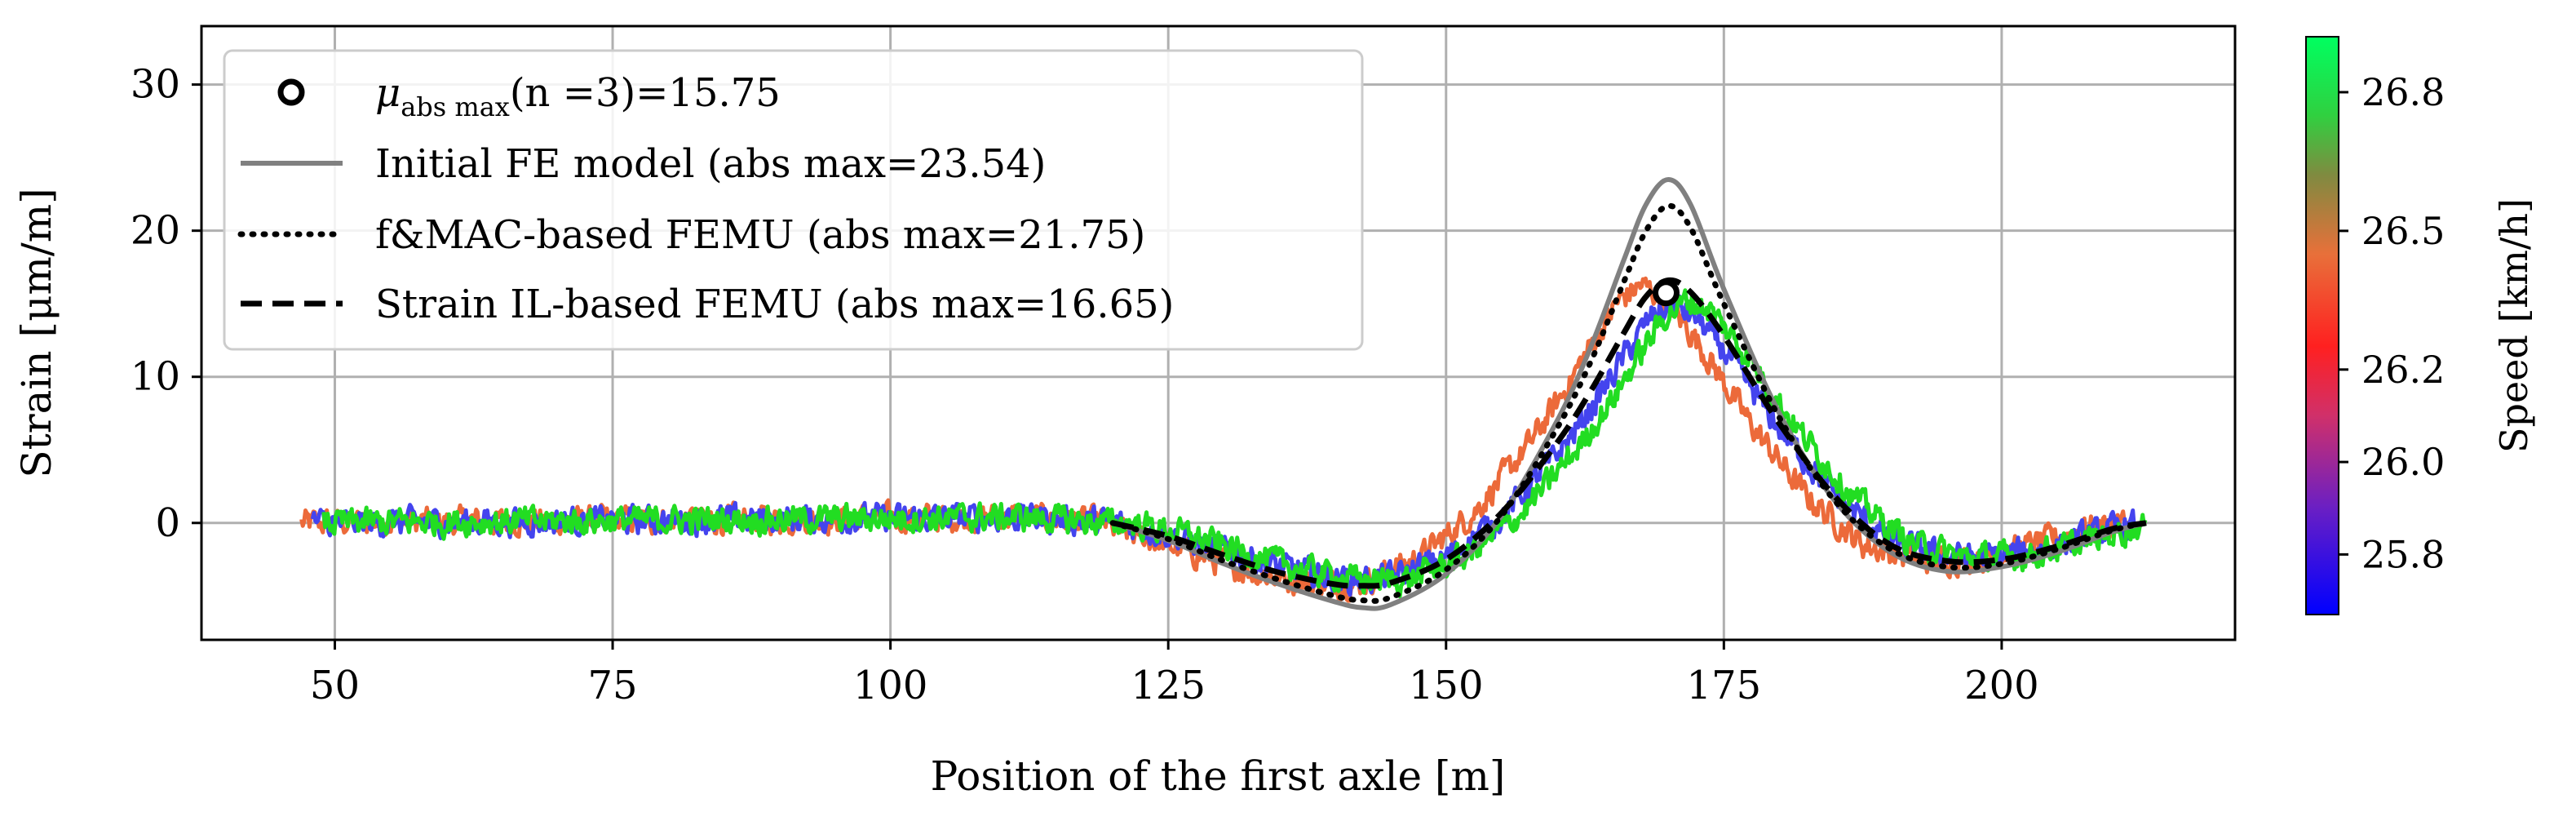 This screenshot has height=830, width=2576. I want to click on x-tick-label: 200, so click(2001, 685).